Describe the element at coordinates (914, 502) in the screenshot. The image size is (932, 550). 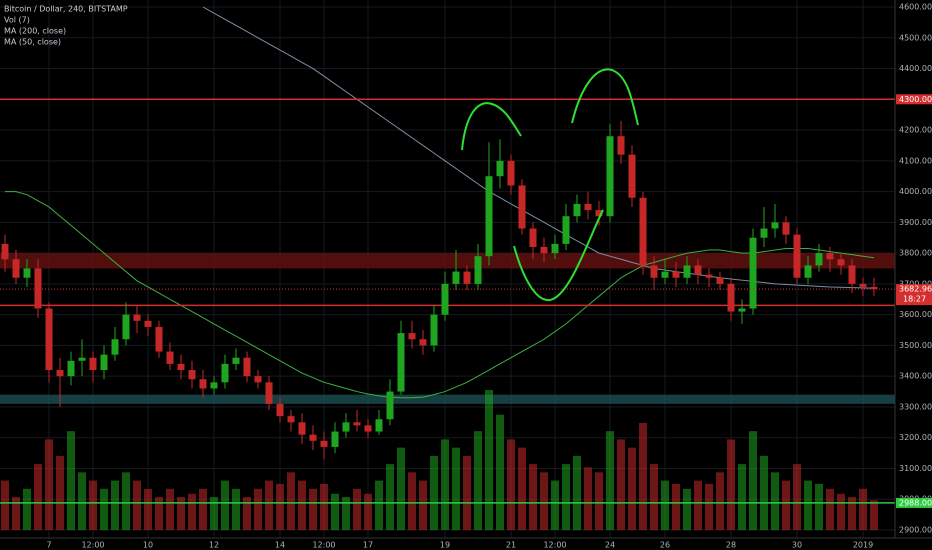
I see `price-tag` at that location.